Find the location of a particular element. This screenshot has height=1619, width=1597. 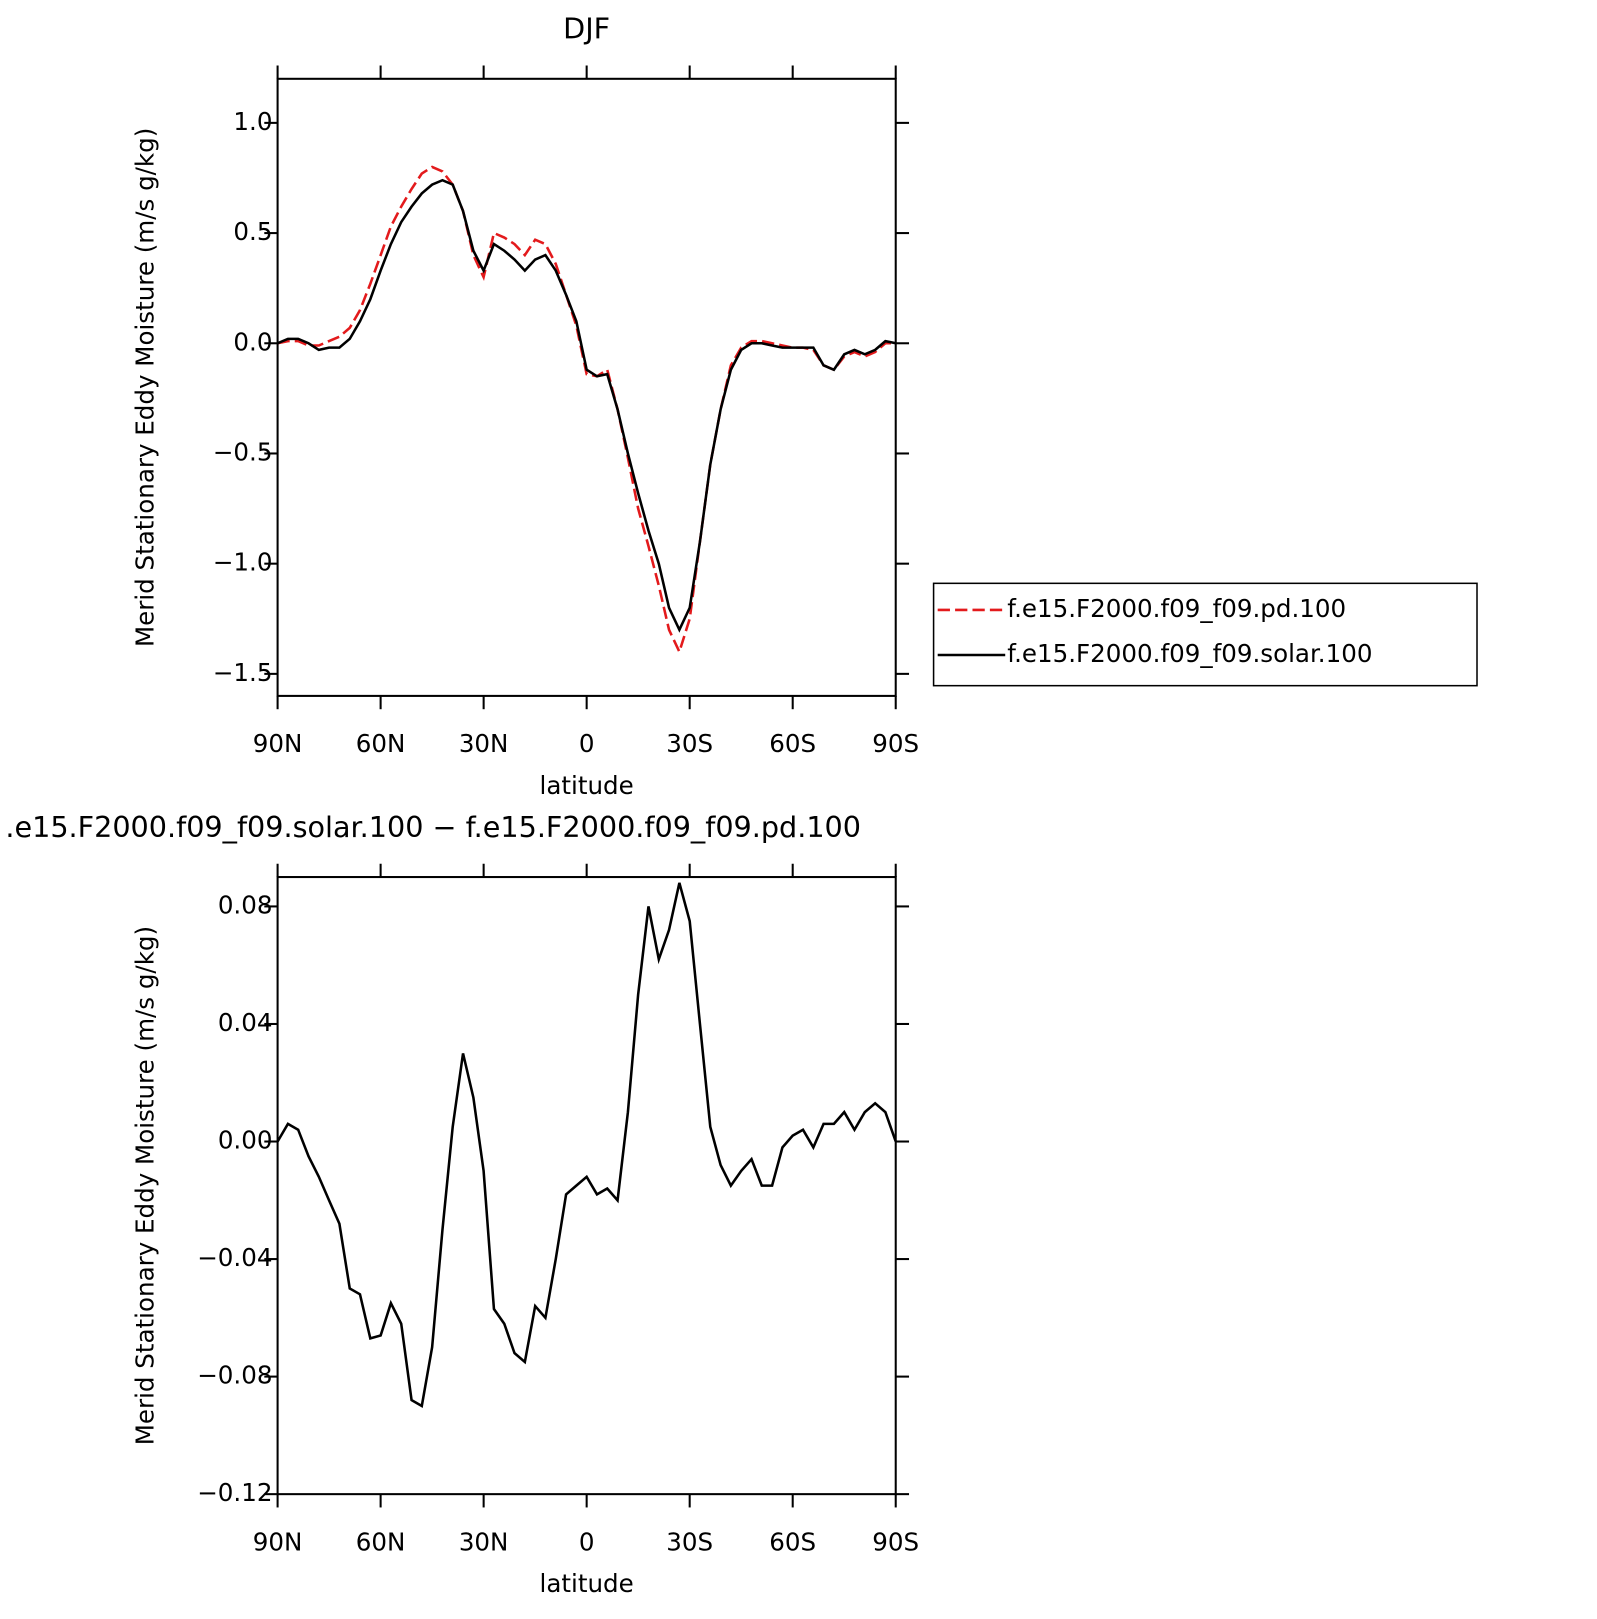

legend-box is located at coordinates (1205, 634).